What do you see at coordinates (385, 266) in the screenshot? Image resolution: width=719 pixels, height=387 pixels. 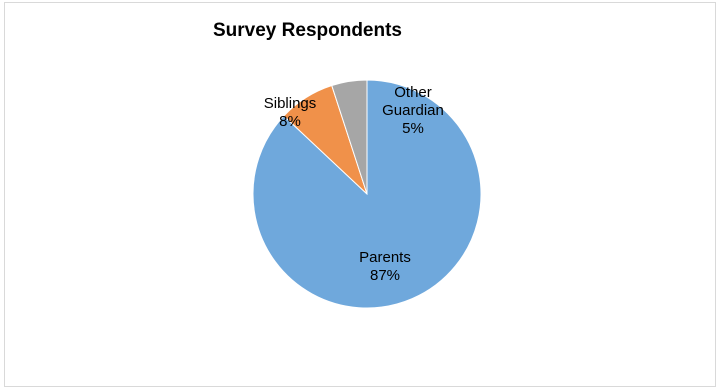 I see `data-label-parents: Parents 87%` at bounding box center [385, 266].